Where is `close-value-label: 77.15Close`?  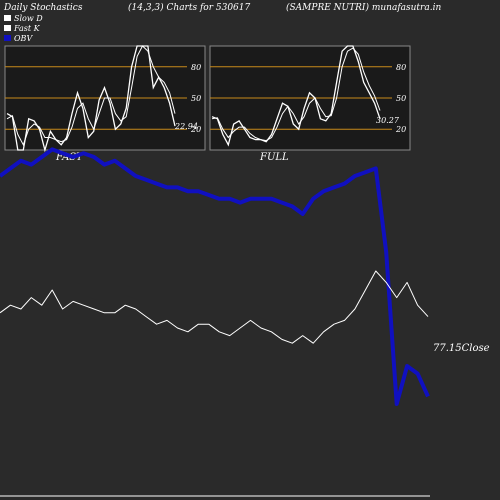 close-value-label: 77.15Close is located at coordinates (461, 348).